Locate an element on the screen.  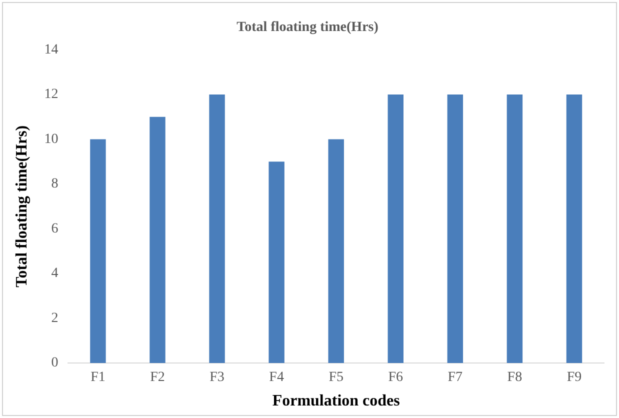
y-tick-label: 4 is located at coordinates (54, 274).